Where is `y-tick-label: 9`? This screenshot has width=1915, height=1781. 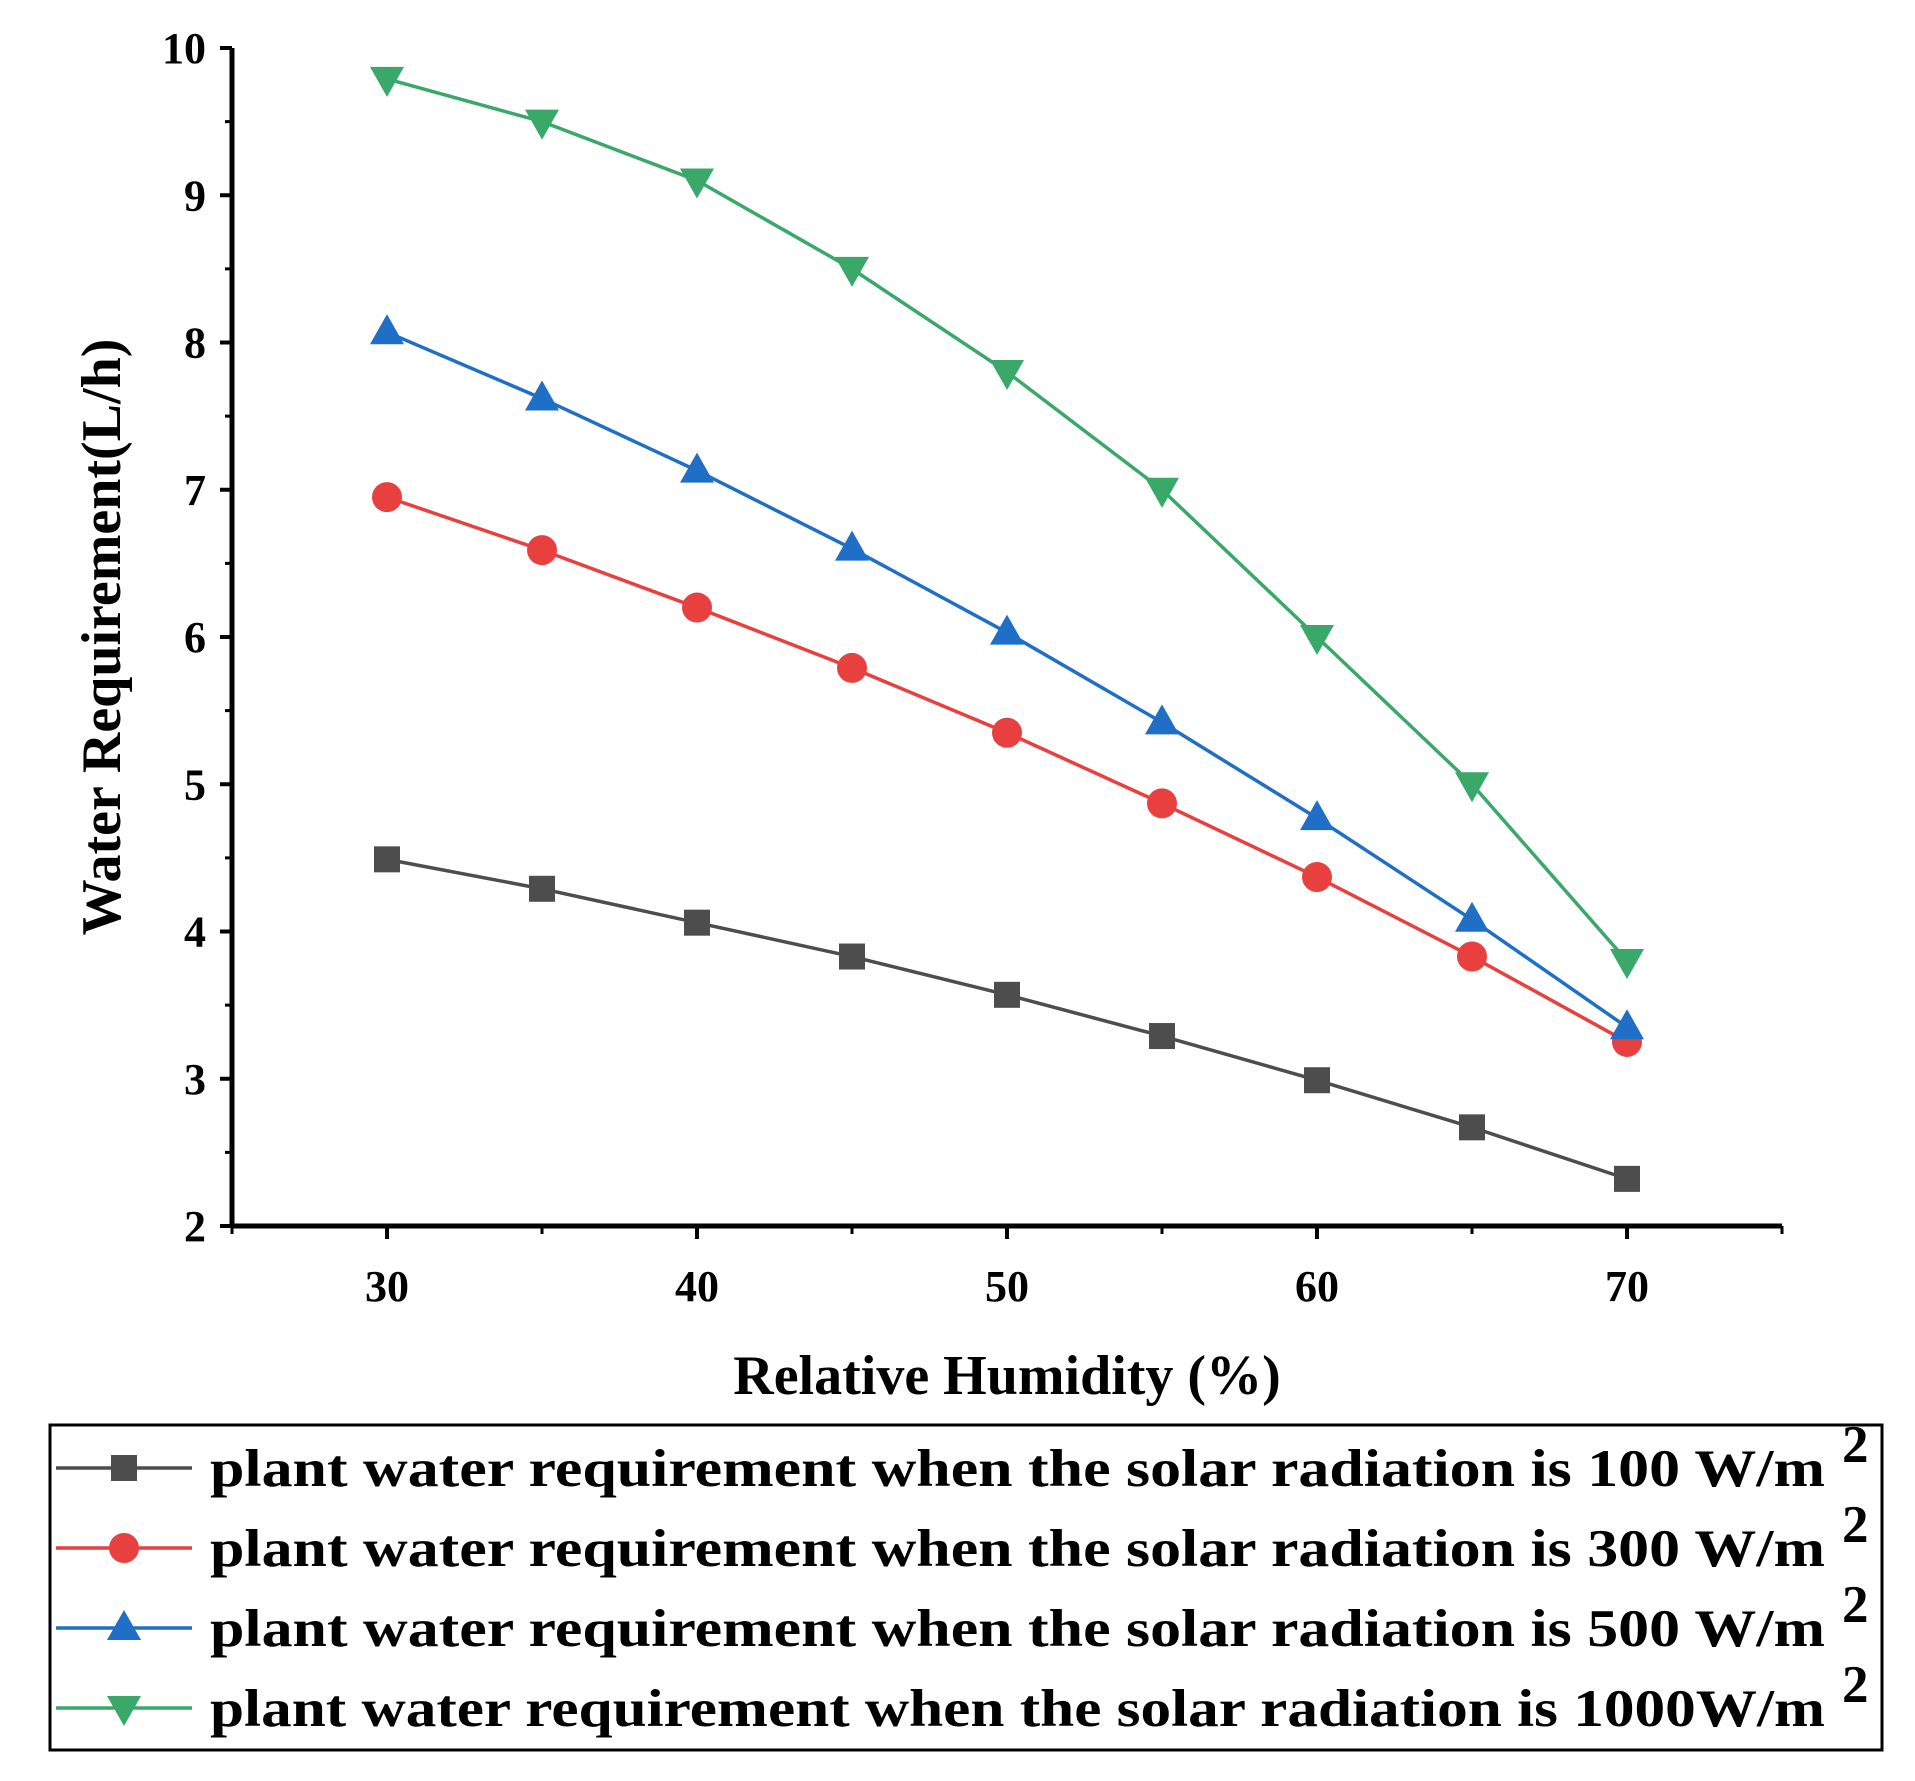
y-tick-label: 9 is located at coordinates (195, 195).